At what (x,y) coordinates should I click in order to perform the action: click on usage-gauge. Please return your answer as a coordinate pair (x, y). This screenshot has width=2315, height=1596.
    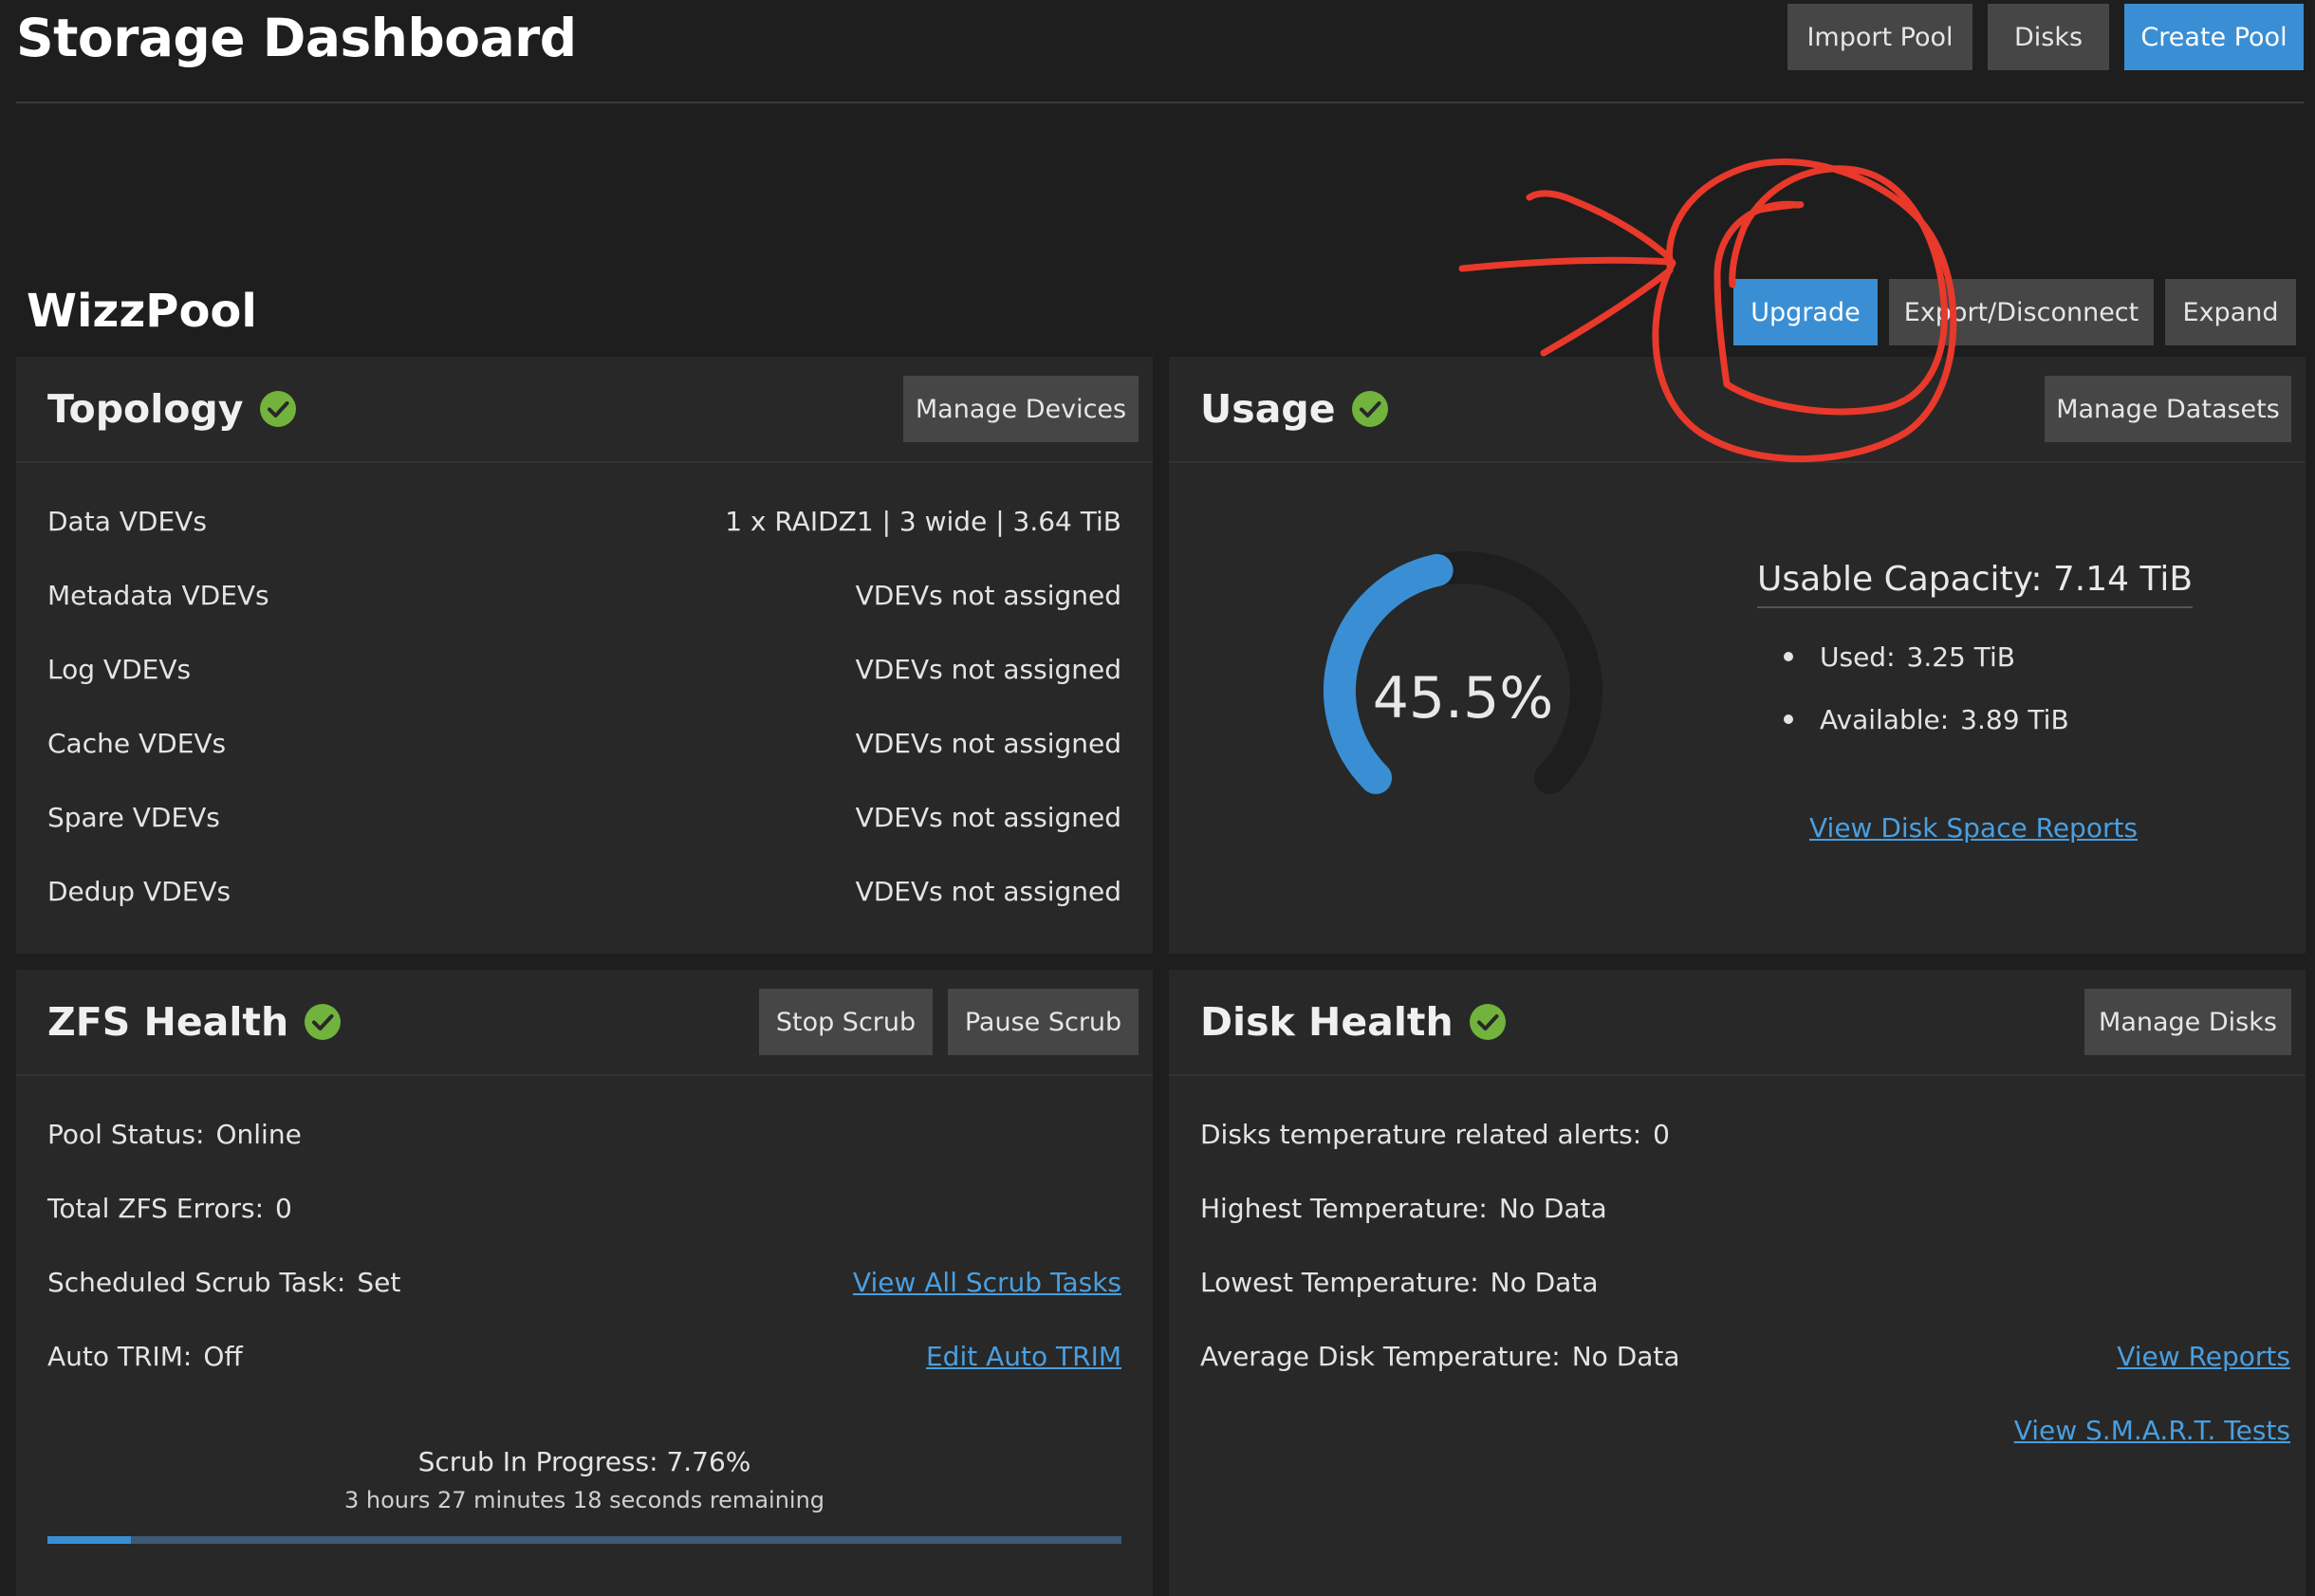
    Looking at the image, I should click on (1463, 672).